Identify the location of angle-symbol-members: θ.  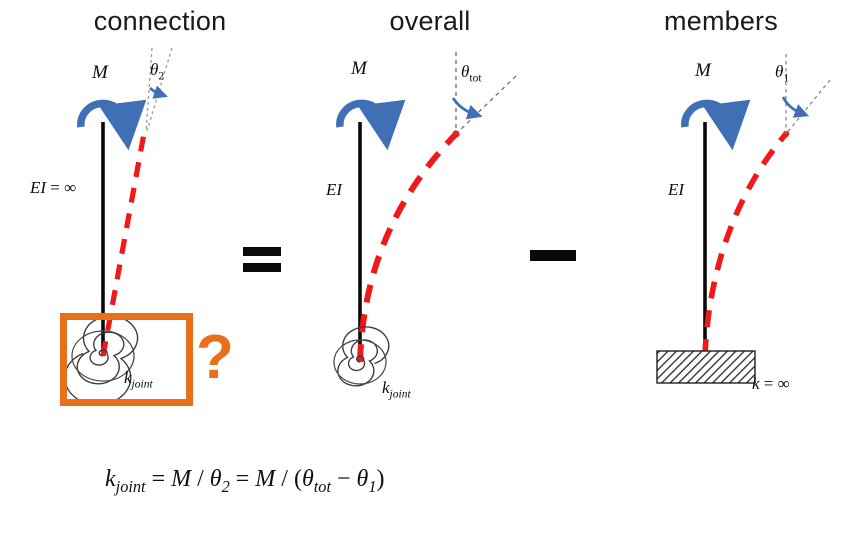
(779, 71).